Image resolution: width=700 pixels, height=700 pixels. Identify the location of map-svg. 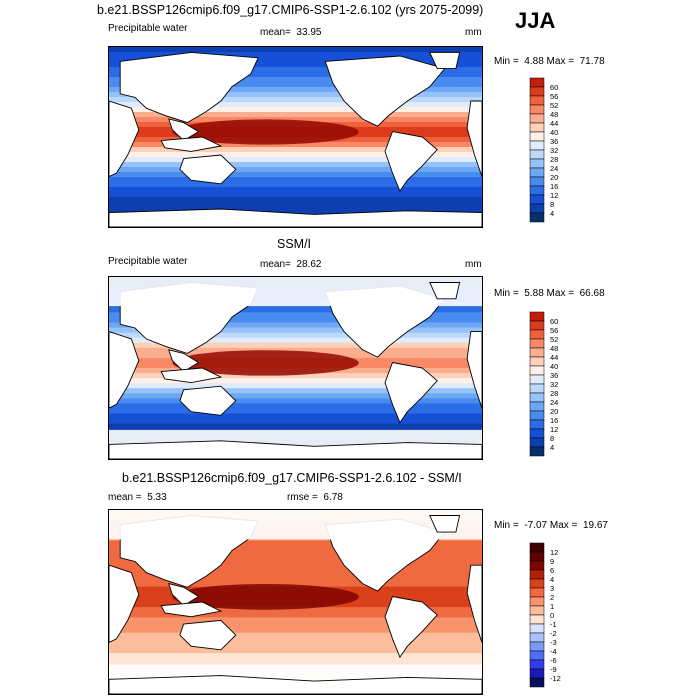
(295, 137).